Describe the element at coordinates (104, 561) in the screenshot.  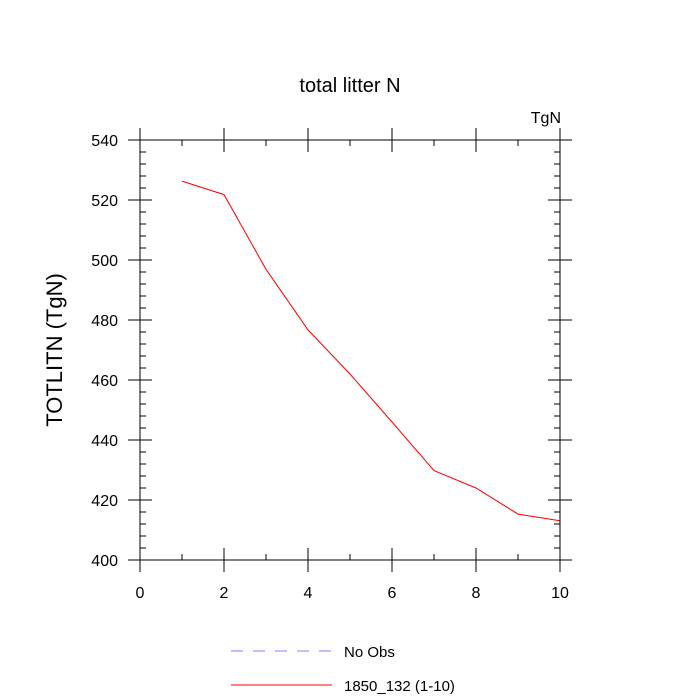
I see `y-tick-label: 400` at that location.